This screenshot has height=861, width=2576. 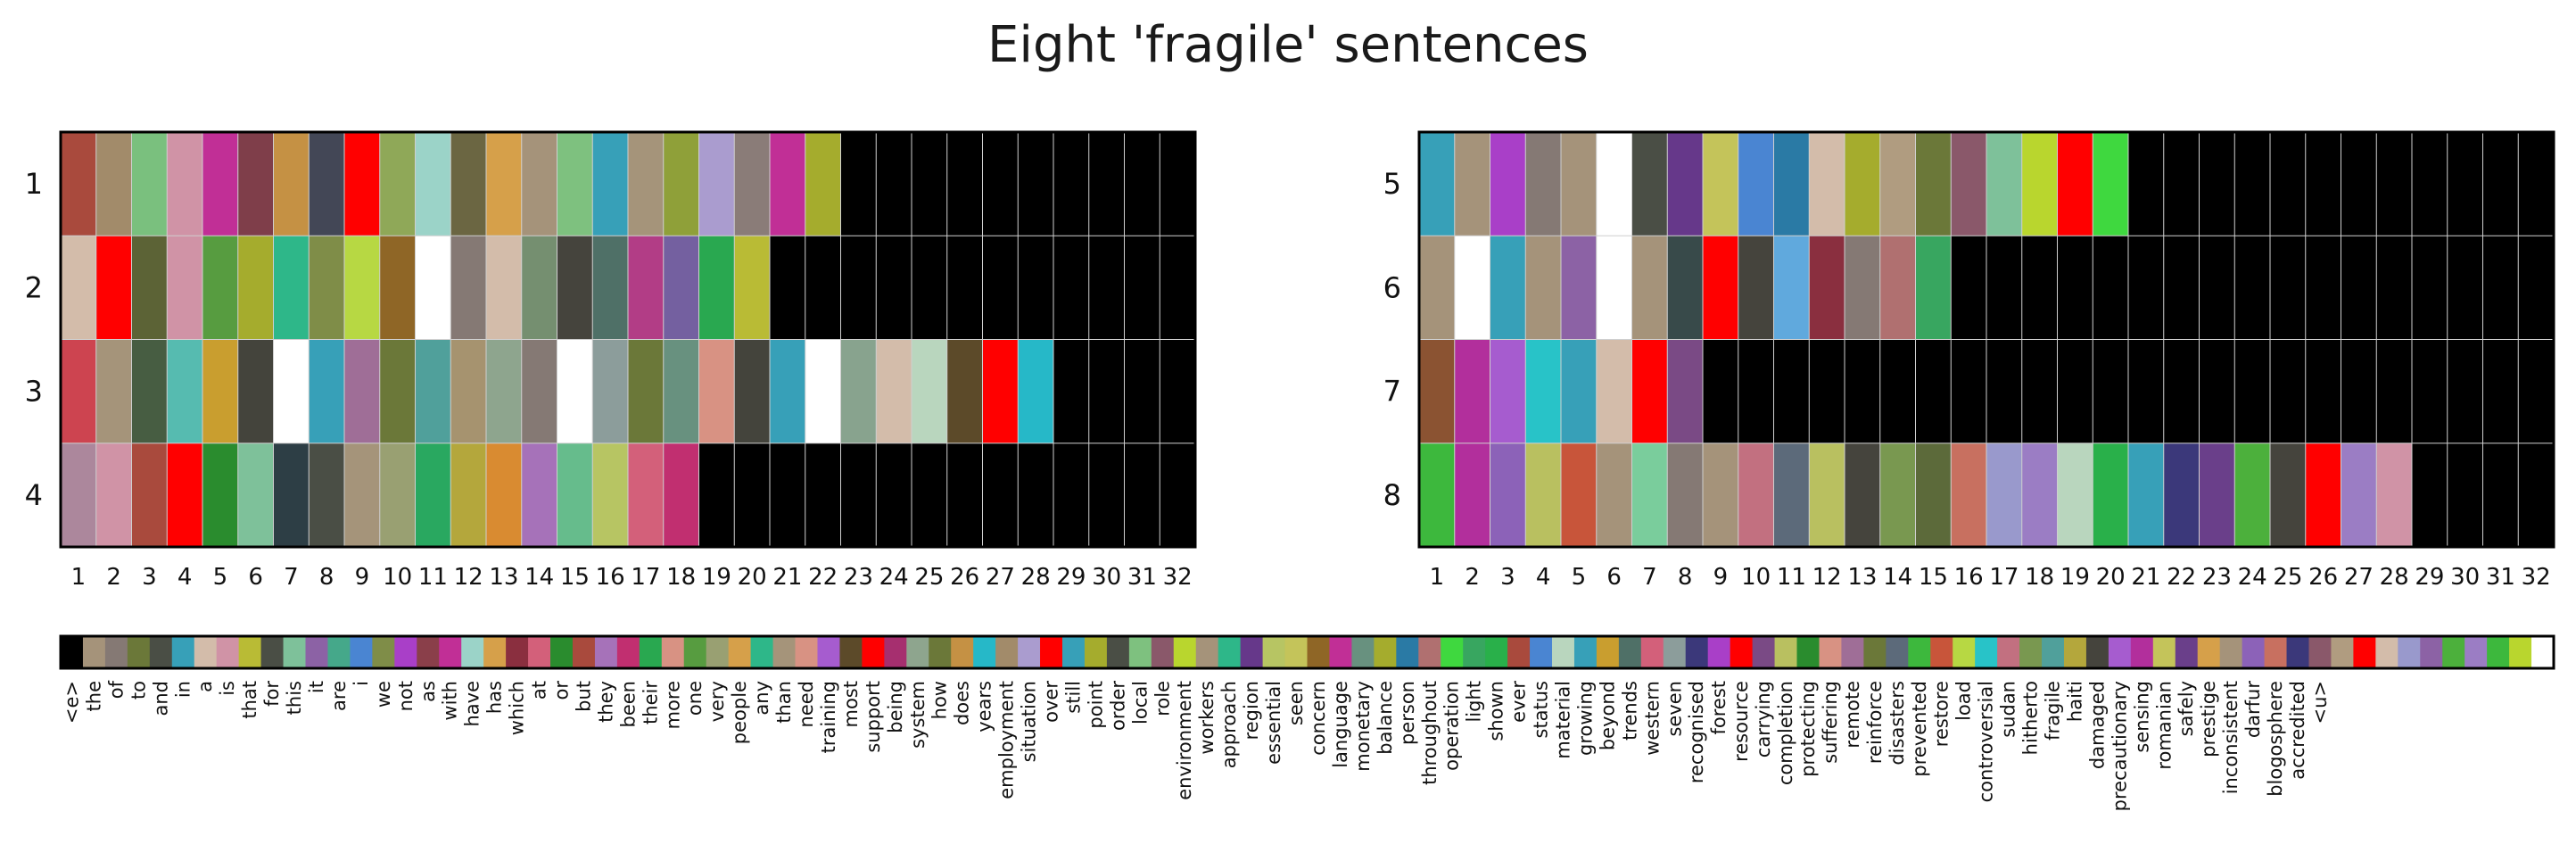 What do you see at coordinates (761, 698) in the screenshot?
I see `legend-label: any` at bounding box center [761, 698].